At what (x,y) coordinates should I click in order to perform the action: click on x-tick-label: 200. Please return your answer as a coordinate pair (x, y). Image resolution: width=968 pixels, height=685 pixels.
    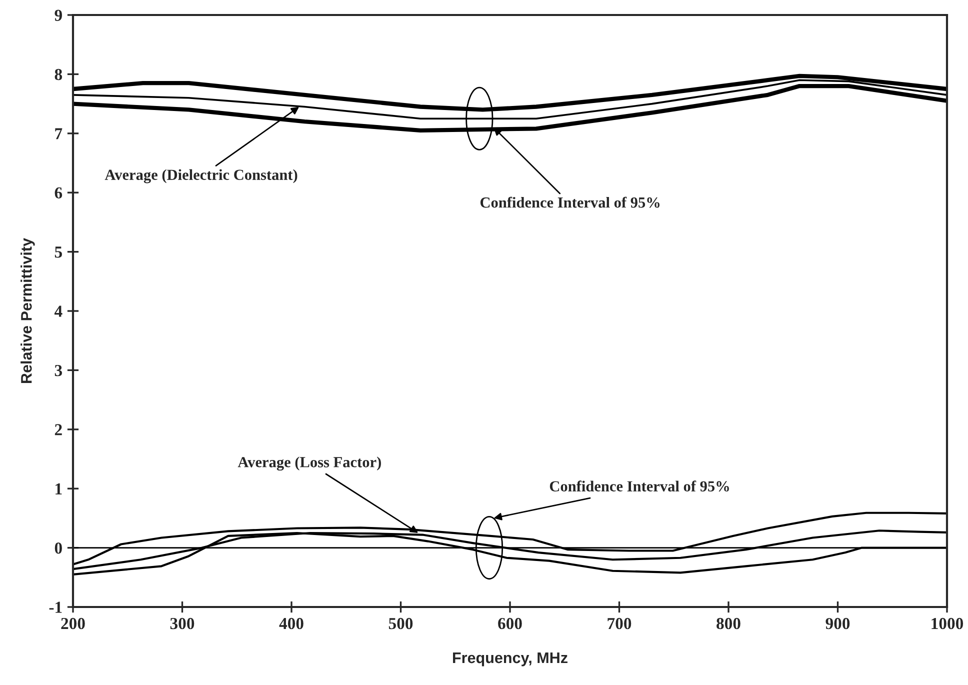
    Looking at the image, I should click on (73, 624).